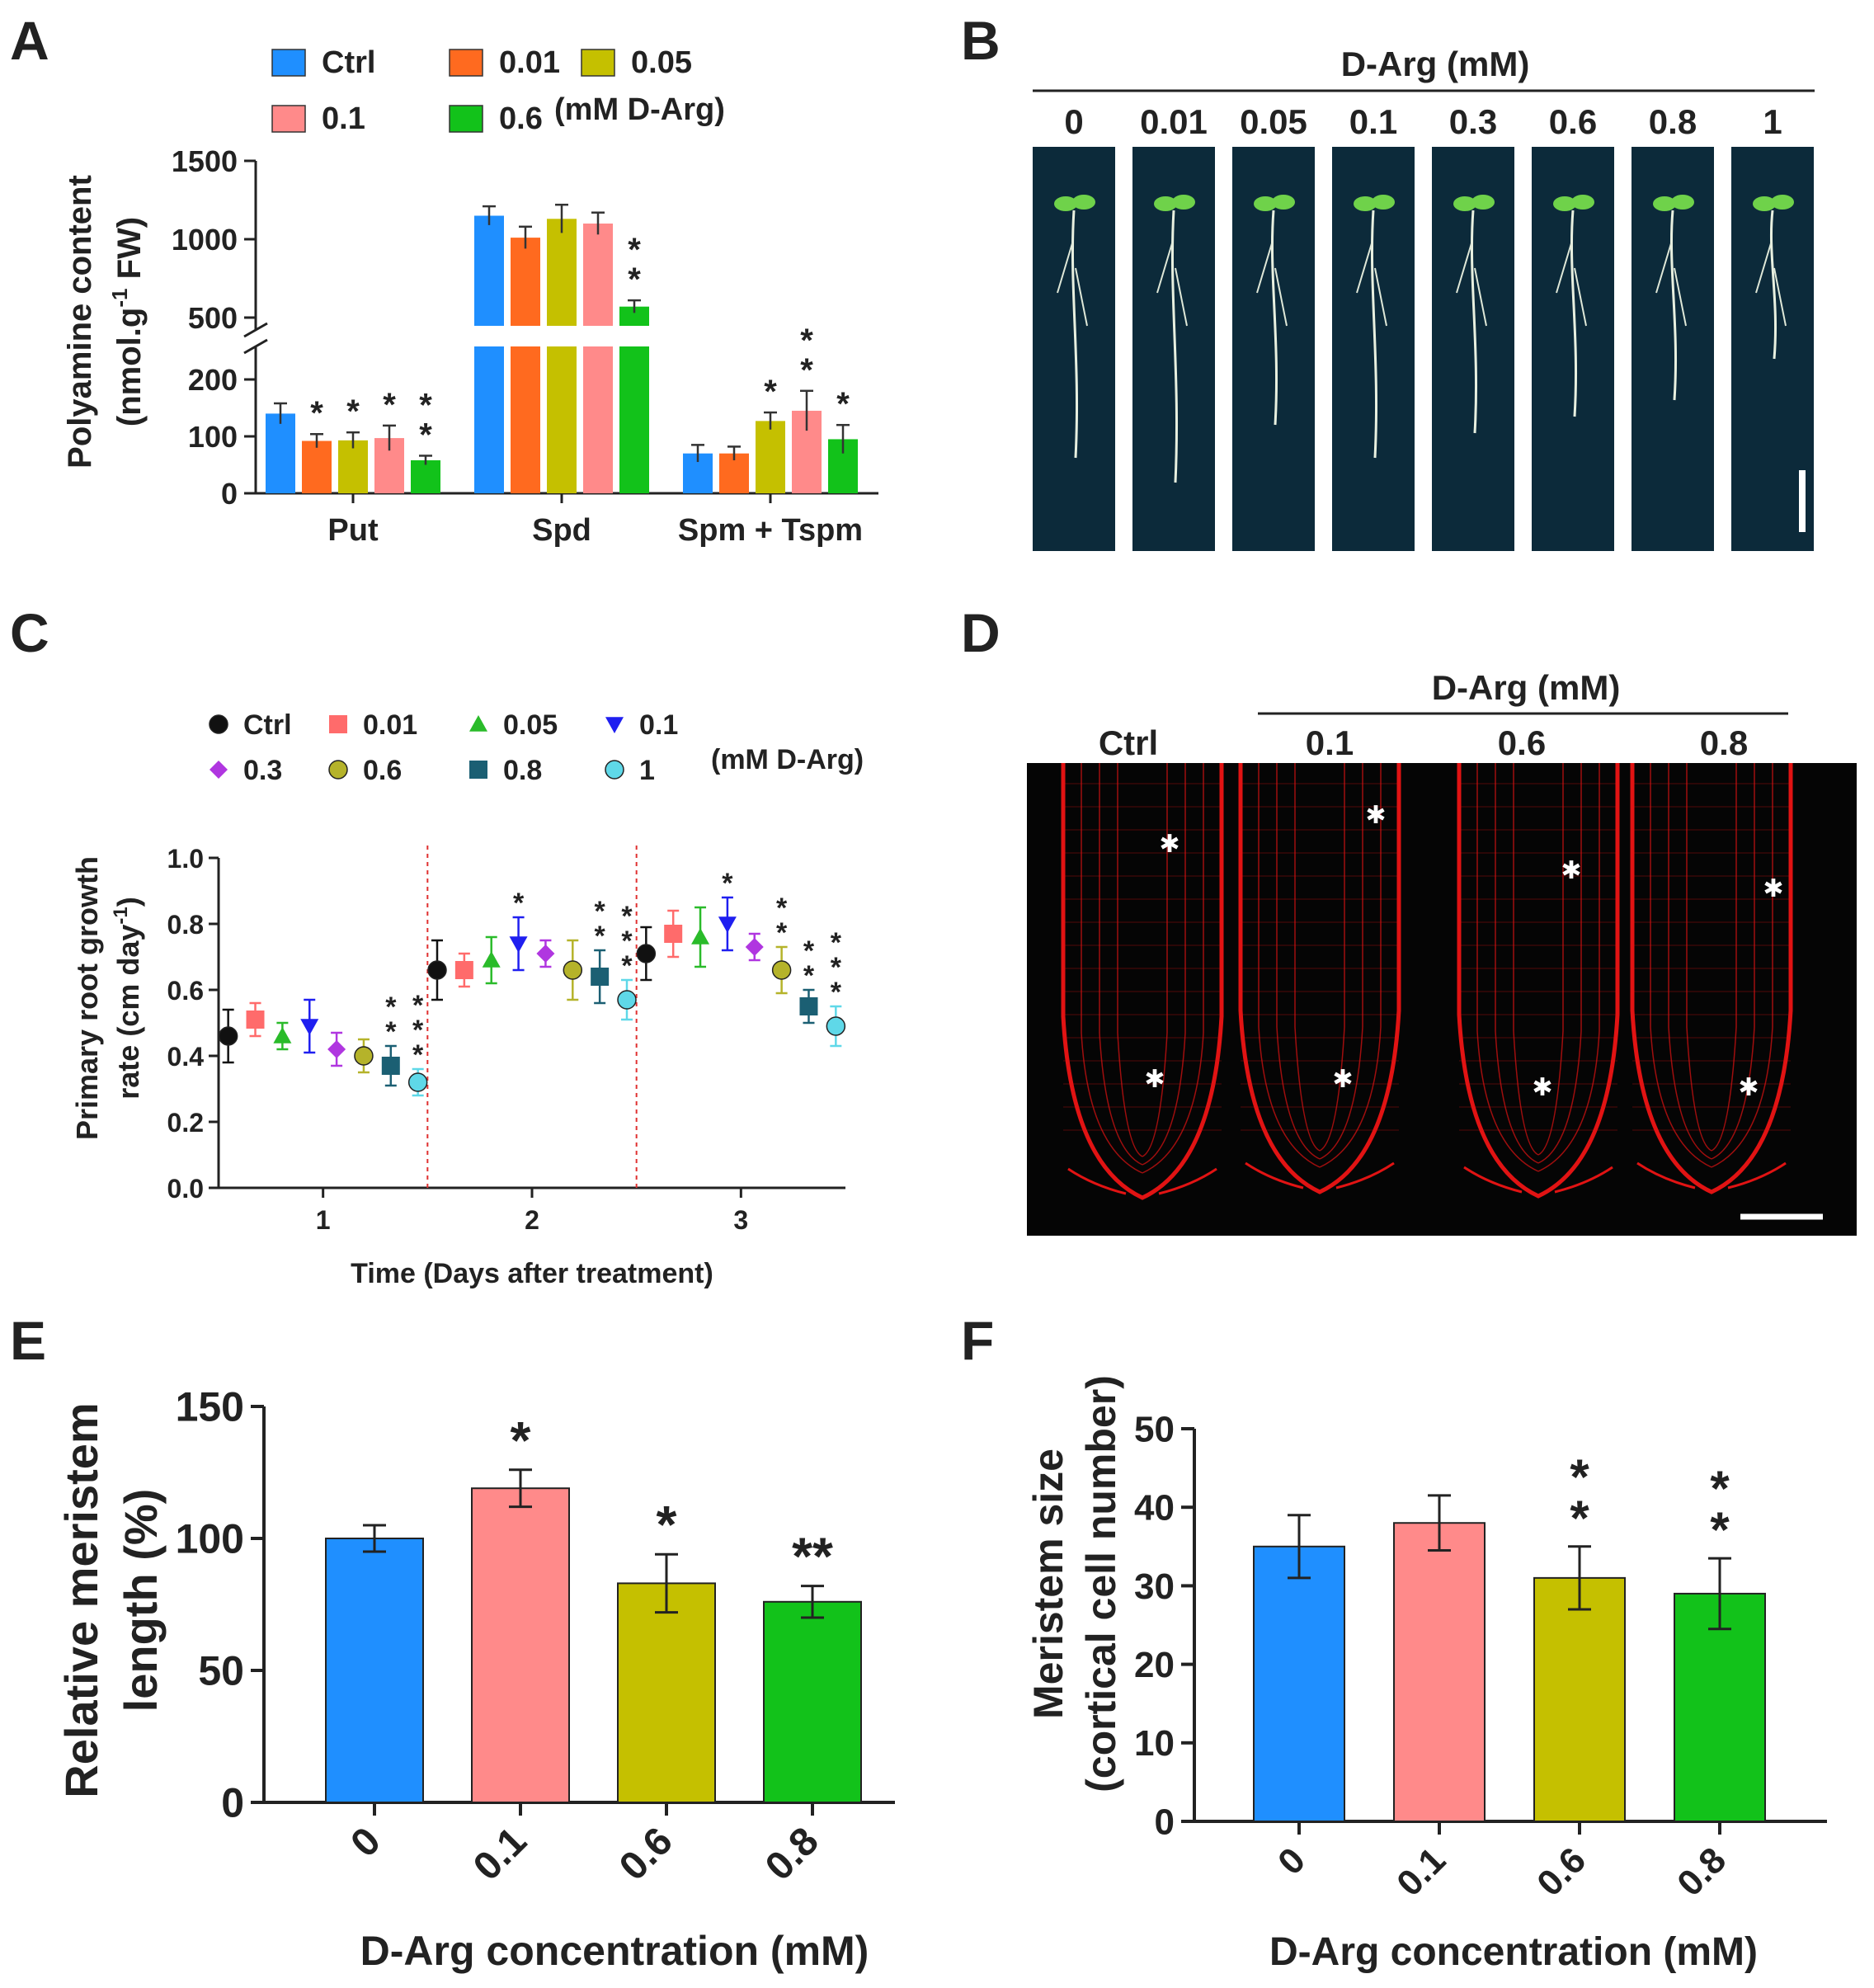 The image size is (1874, 1988). I want to click on legend-label: 1, so click(647, 770).